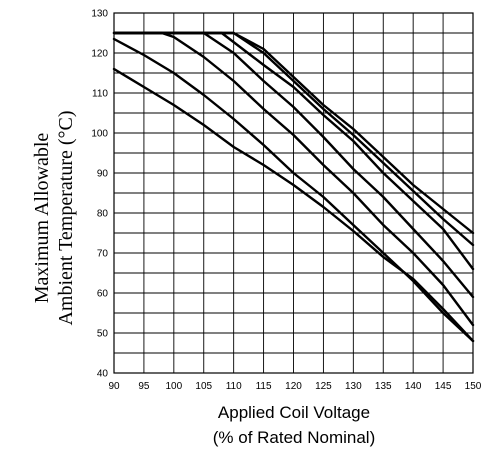 Image resolution: width=494 pixels, height=460 pixels. Describe the element at coordinates (114, 386) in the screenshot. I see `x-tick-label: 90` at that location.